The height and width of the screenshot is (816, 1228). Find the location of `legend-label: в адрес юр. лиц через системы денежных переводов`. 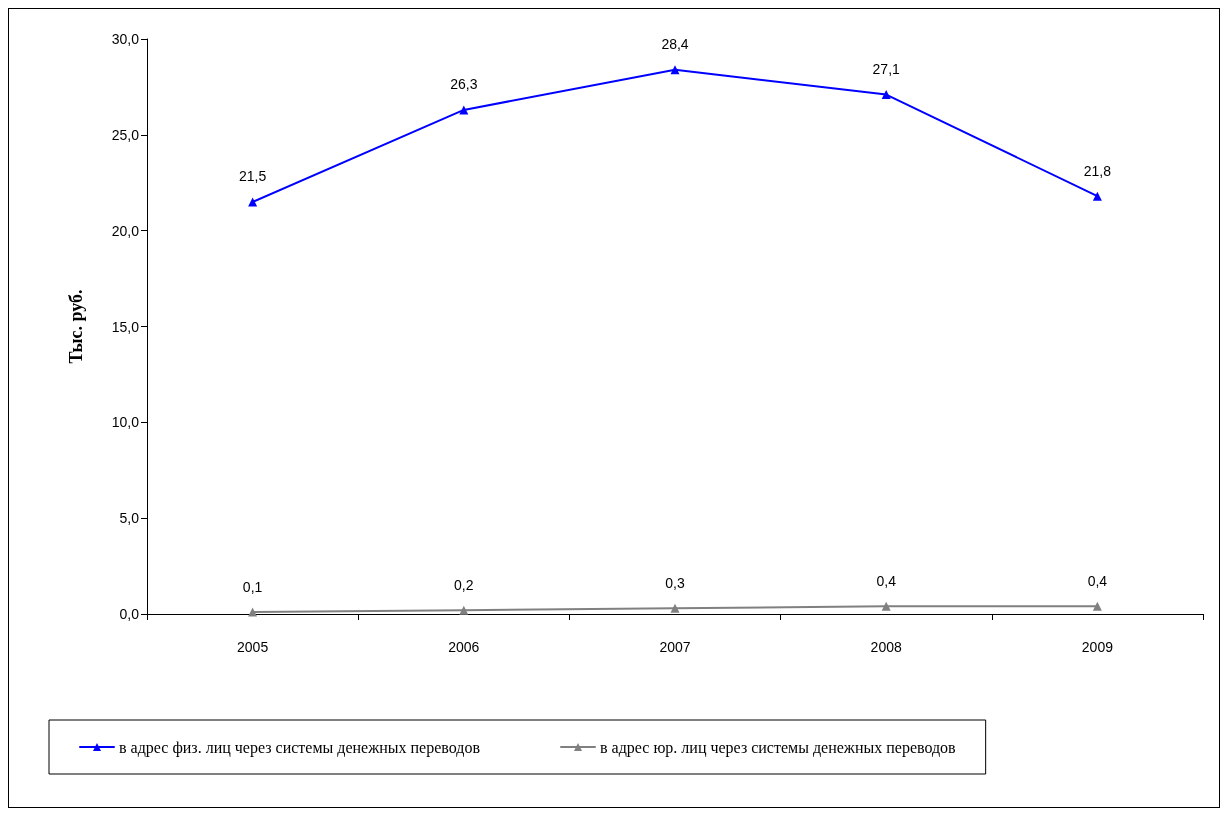

legend-label: в адрес юр. лиц через системы денежных переводов is located at coordinates (778, 747).